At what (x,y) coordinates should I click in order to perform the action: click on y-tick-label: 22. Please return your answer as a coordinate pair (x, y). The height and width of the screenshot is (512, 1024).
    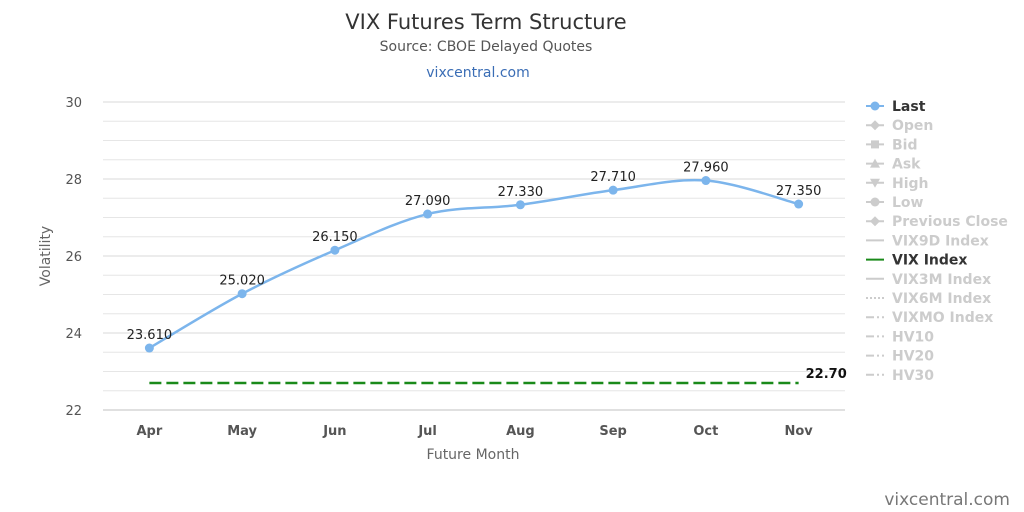
    Looking at the image, I should click on (73, 411).